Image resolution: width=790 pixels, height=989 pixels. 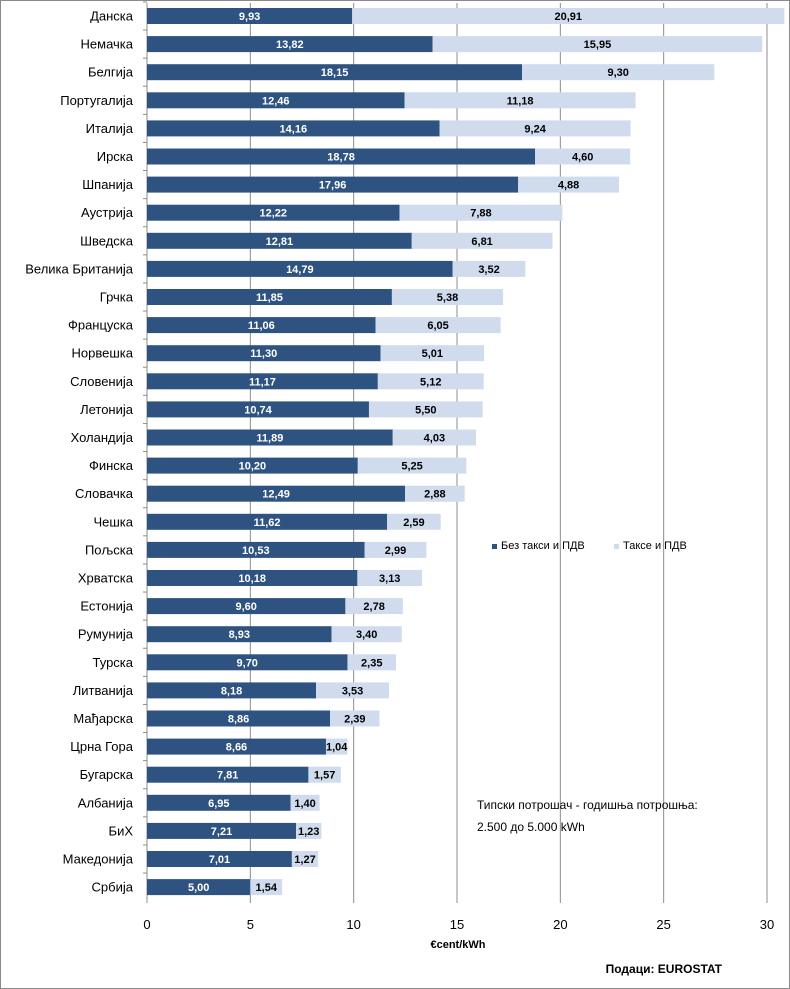 I want to click on data-label-base: 7,81, so click(x=227, y=776).